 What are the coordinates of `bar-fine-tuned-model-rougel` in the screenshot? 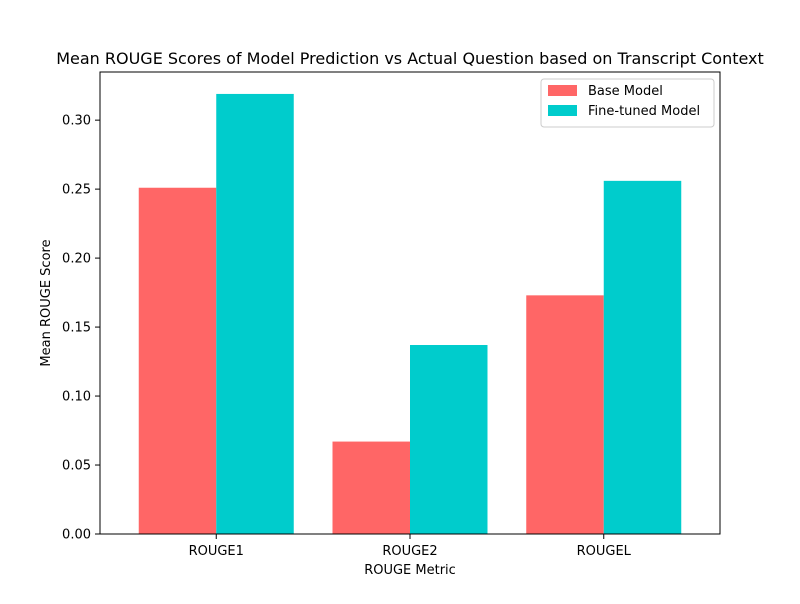 It's located at (642, 357).